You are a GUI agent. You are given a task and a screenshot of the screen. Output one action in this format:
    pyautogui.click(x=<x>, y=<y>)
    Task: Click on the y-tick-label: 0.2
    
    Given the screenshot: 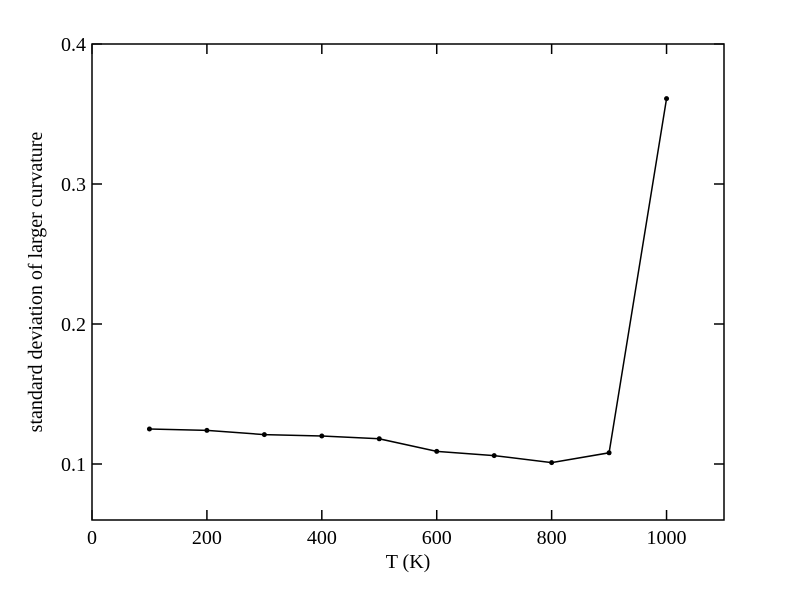 What is the action you would take?
    pyautogui.click(x=73, y=325)
    